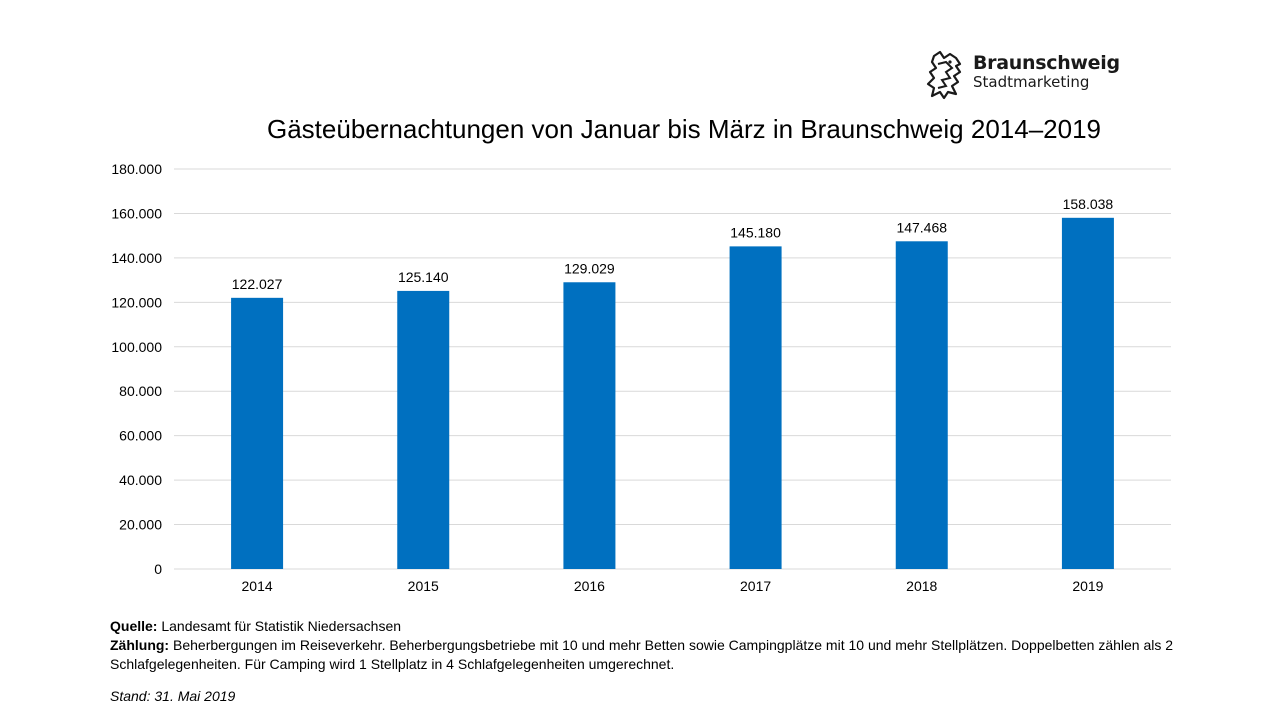  I want to click on lion-icon, so click(944, 75).